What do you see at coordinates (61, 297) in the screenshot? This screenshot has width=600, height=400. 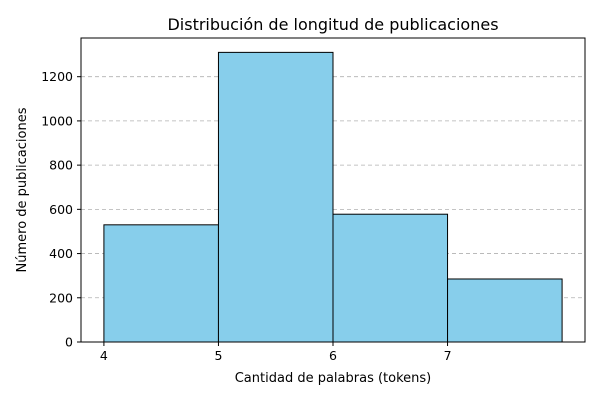 I see `y-tick-label: 200` at bounding box center [61, 297].